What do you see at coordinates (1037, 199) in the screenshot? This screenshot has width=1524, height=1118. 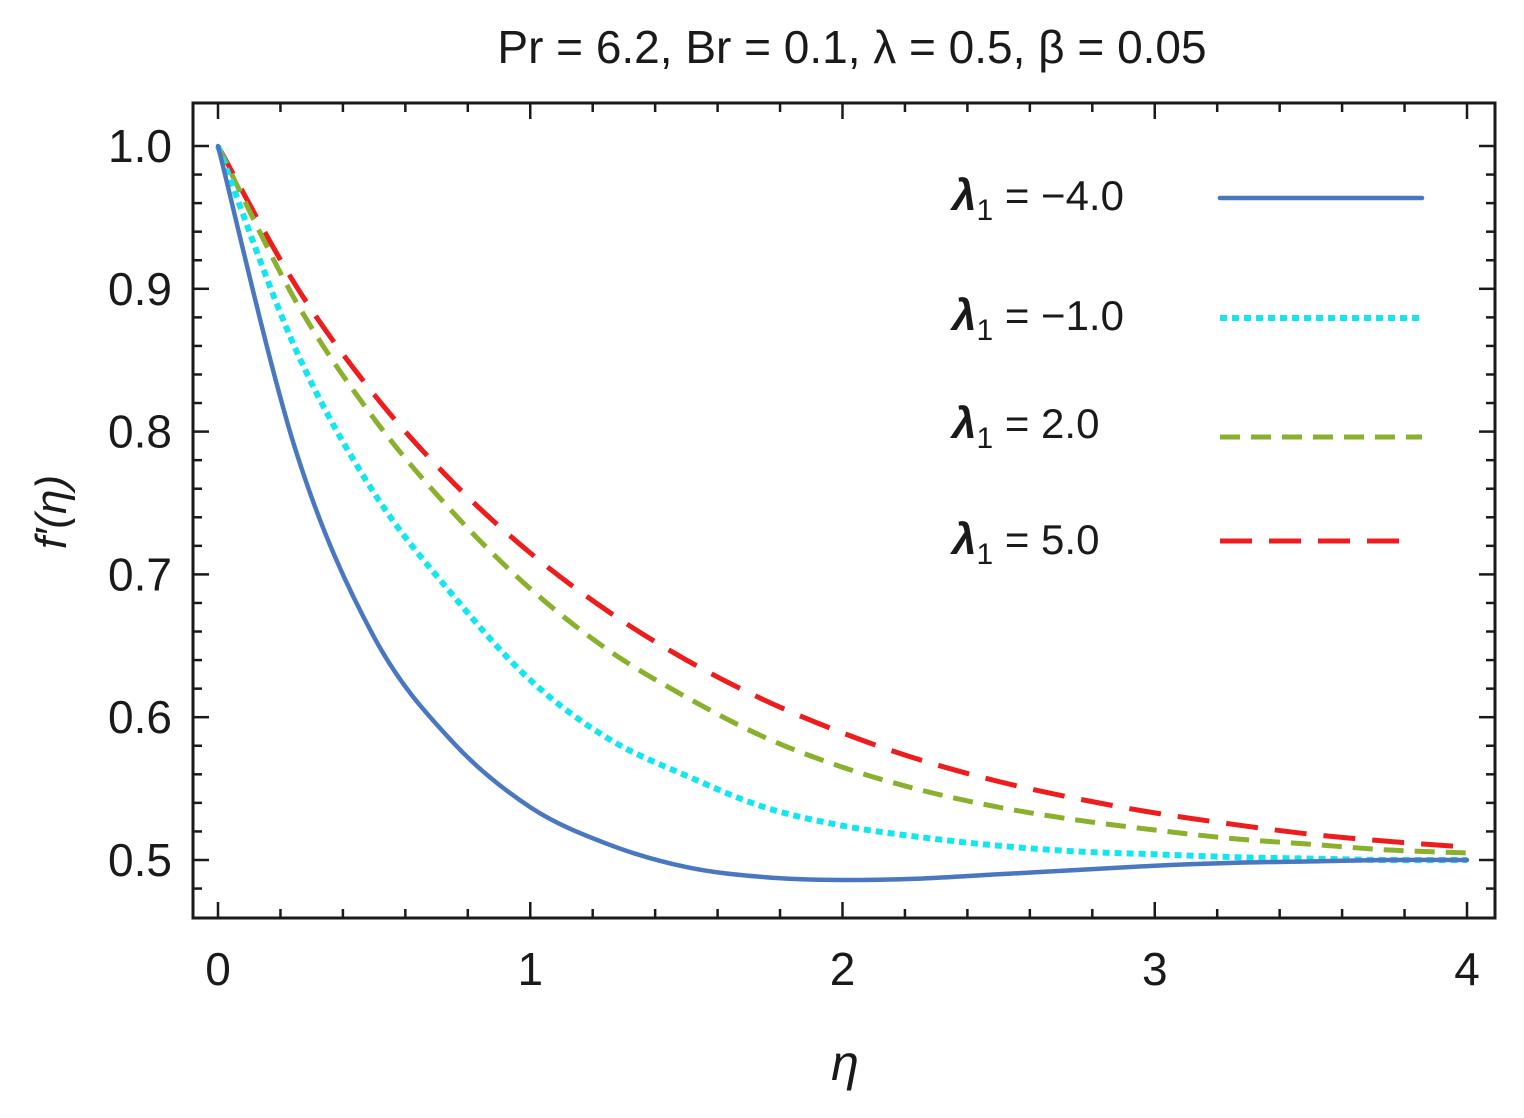 I see `legend-label-1: λ1 = −4.0` at bounding box center [1037, 199].